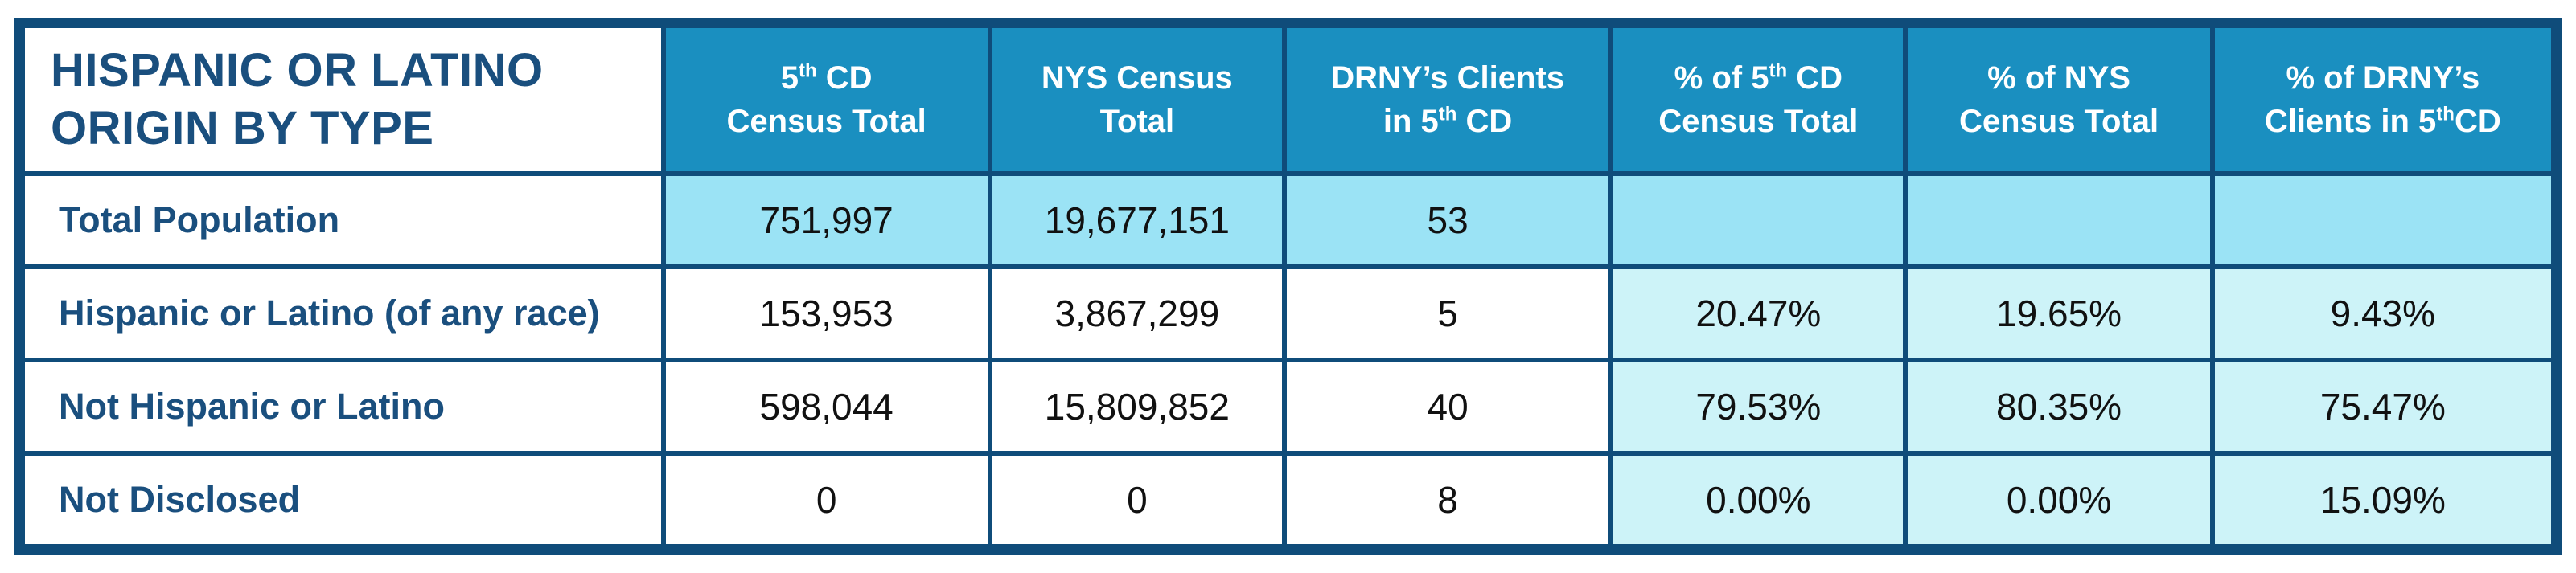 The width and height of the screenshot is (2576, 573). I want to click on cell-drny-clients: 40, so click(1447, 406).